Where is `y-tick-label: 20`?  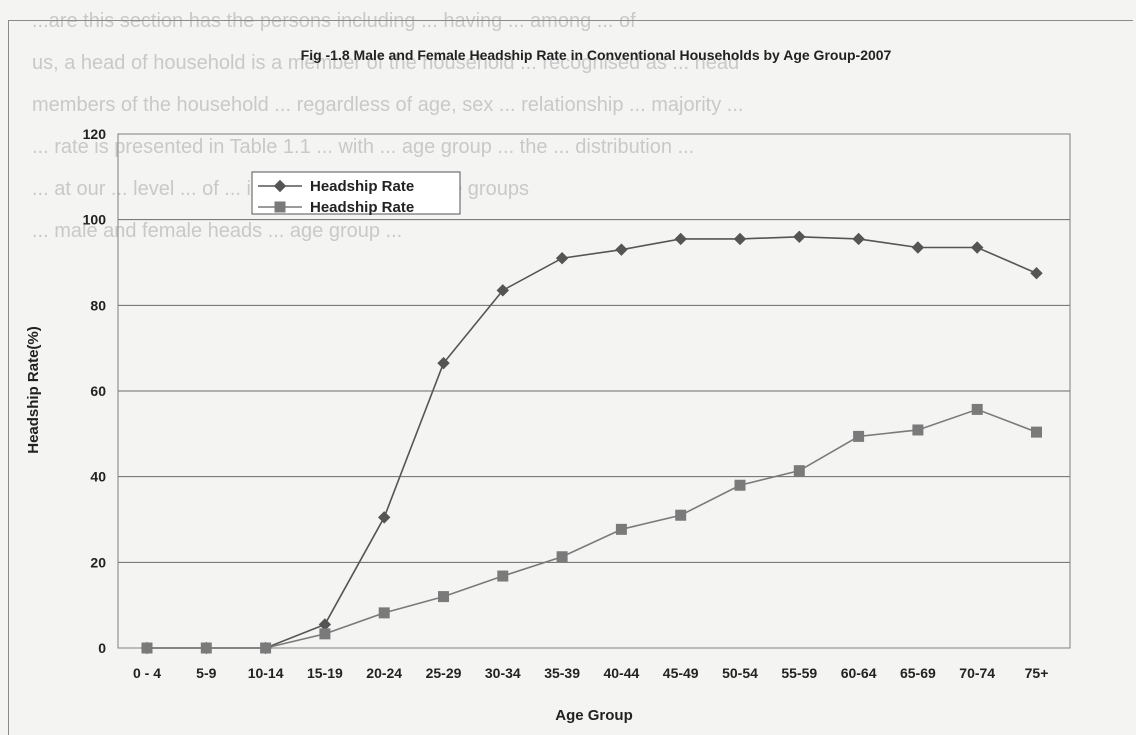 y-tick-label: 20 is located at coordinates (98, 562).